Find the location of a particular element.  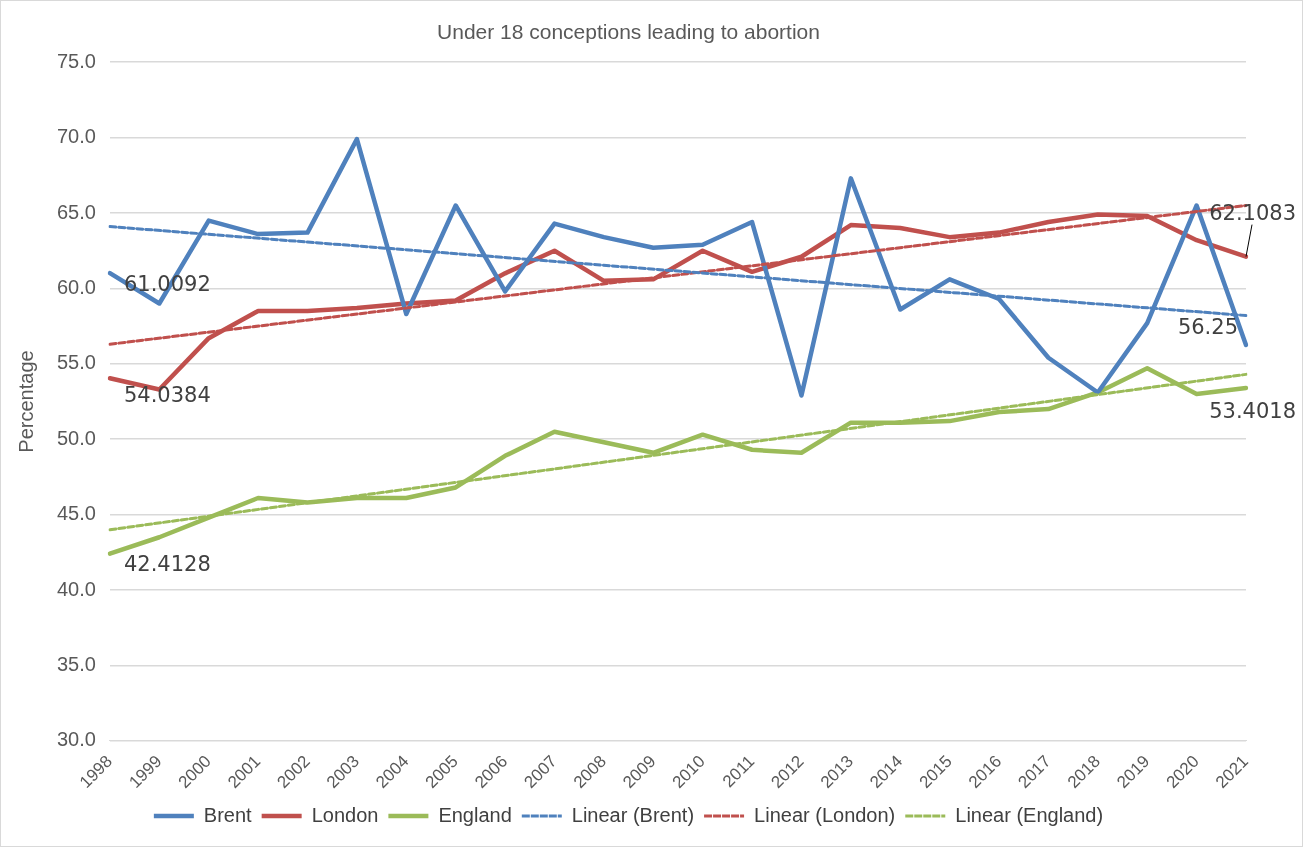

legend-label: Linear (London) is located at coordinates (825, 814).